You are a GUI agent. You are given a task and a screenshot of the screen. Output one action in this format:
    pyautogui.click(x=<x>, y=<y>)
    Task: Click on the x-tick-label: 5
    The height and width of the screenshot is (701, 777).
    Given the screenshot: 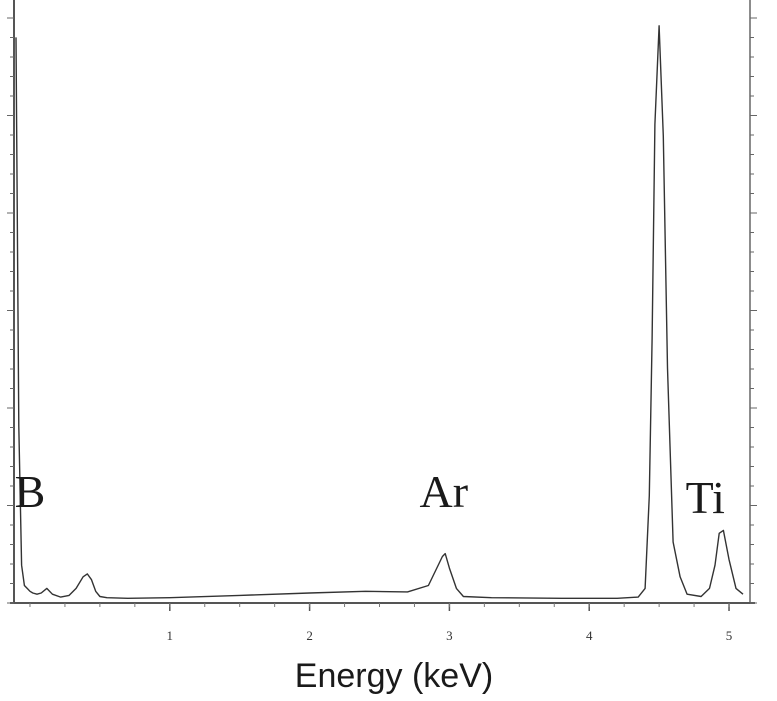 What is the action you would take?
    pyautogui.click(x=729, y=635)
    